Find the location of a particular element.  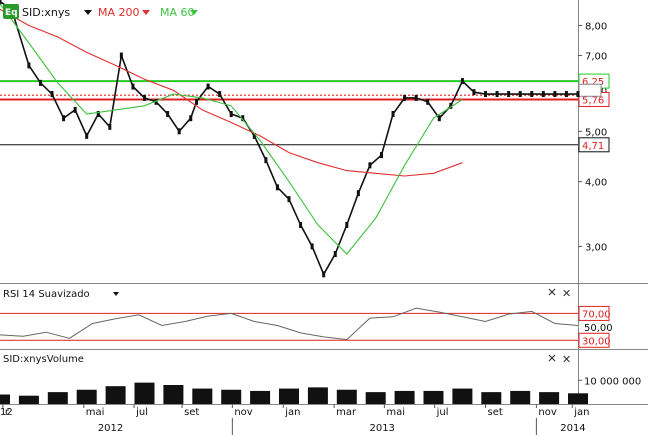

rsi-panel is located at coordinates (289, 316).